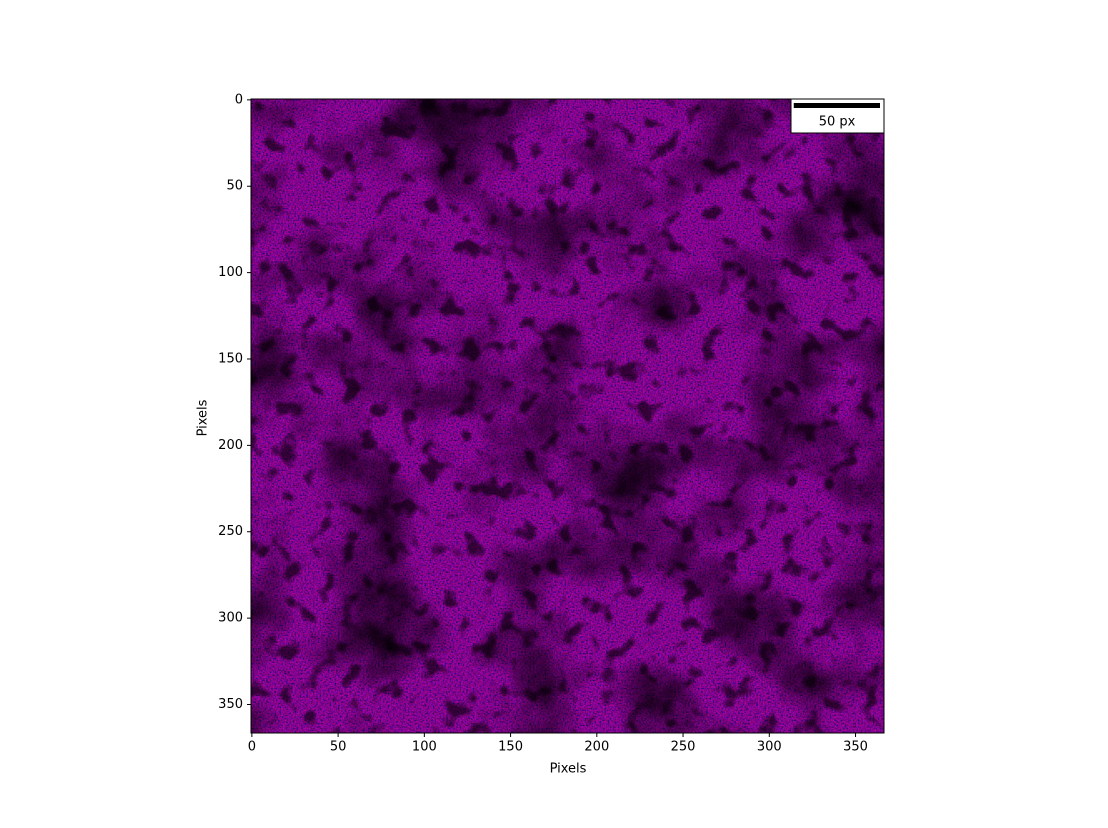  I want to click on x-tick-label: 0, so click(252, 747).